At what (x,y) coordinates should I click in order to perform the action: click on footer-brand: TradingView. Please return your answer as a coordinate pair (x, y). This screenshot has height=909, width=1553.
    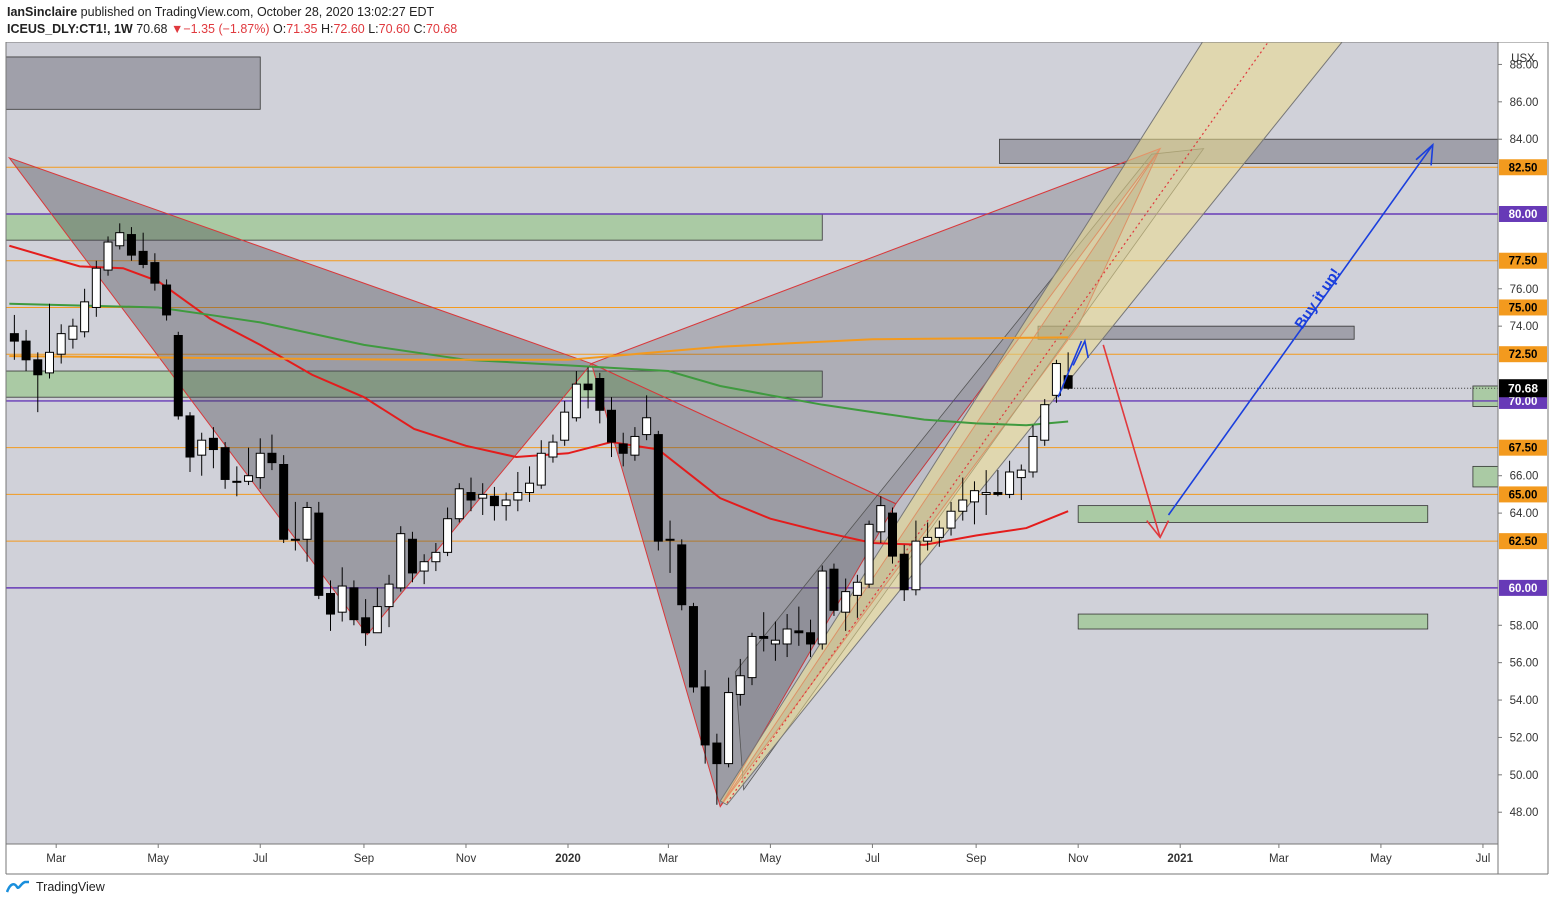
    Looking at the image, I should click on (70, 887).